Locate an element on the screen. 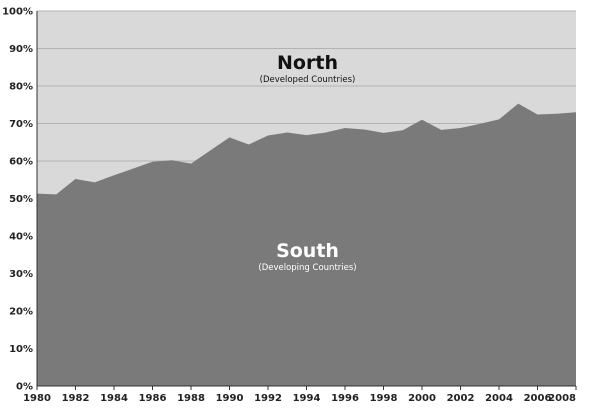 This screenshot has height=408, width=600. y-tick-label: 30% is located at coordinates (21, 274).